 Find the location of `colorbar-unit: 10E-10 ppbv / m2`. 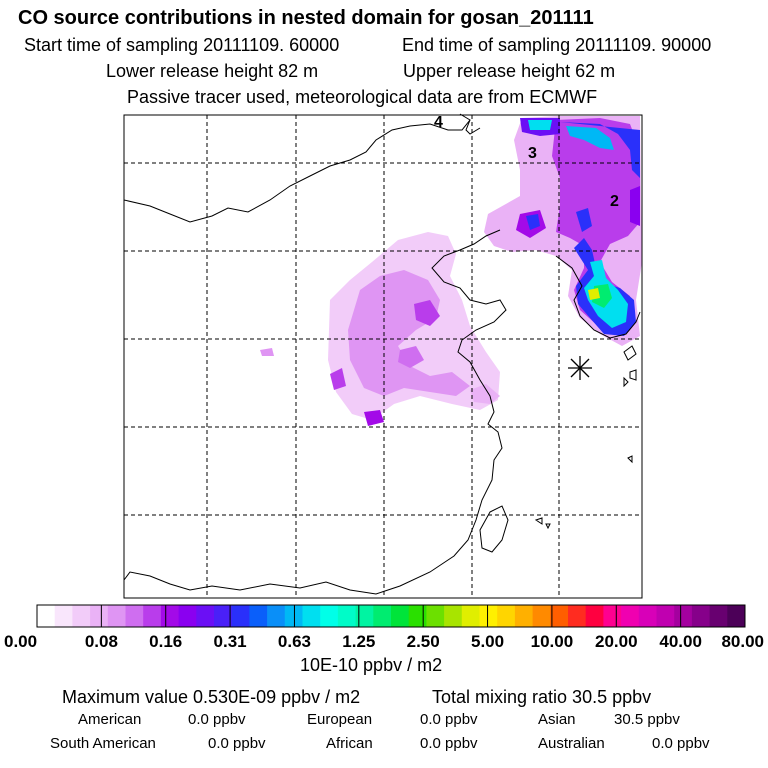

colorbar-unit: 10E-10 ppbv / m2 is located at coordinates (371, 665).